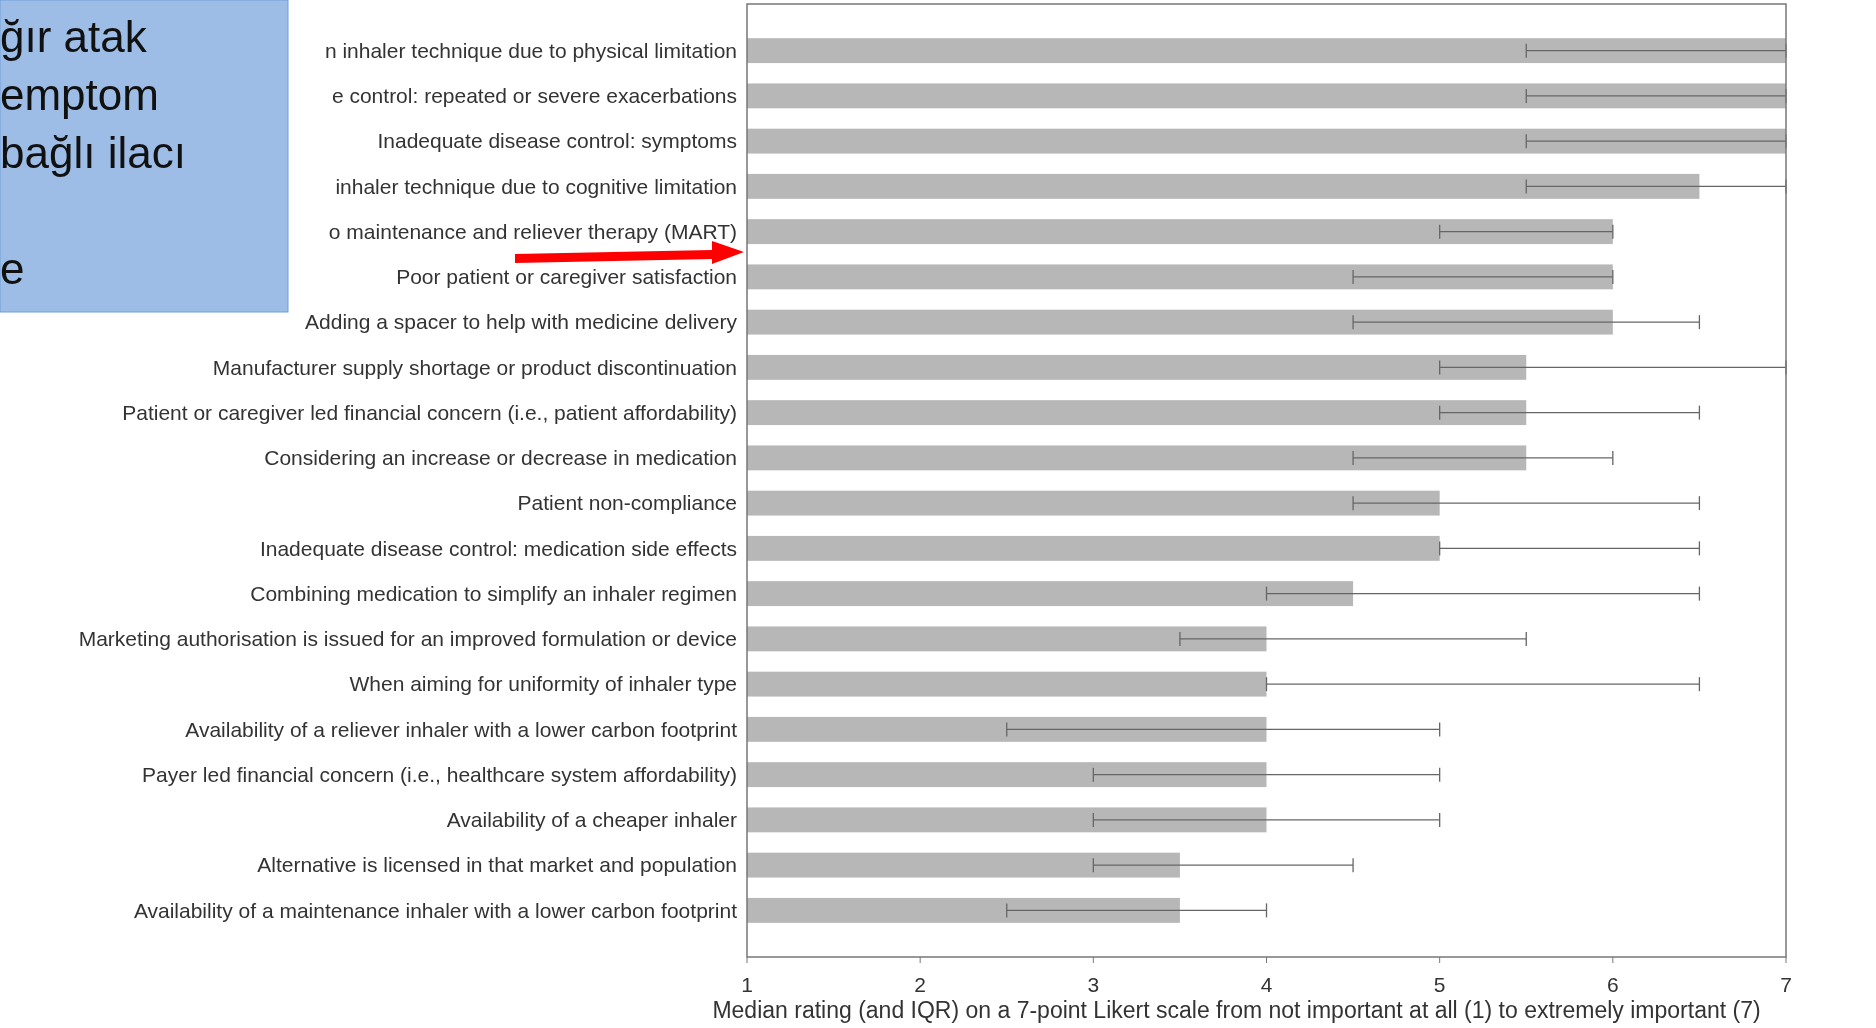 The image size is (1876, 1028). I want to click on y-tick-label: inhaler technique due to cognitive limitation, so click(536, 186).